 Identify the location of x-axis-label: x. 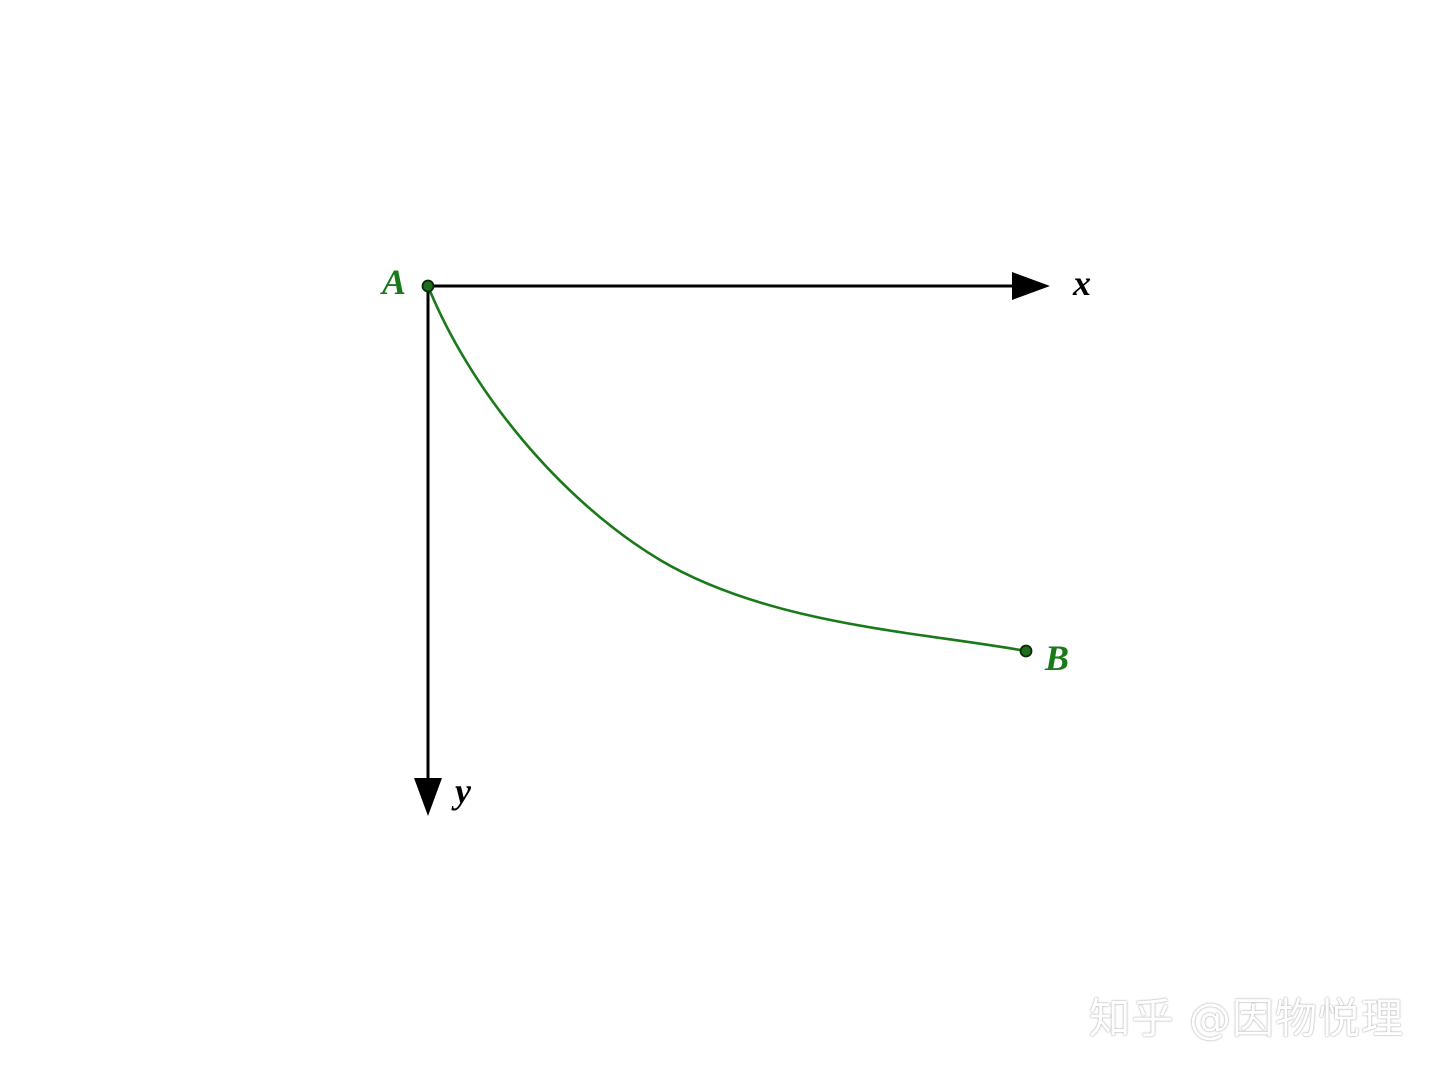
(1081, 283).